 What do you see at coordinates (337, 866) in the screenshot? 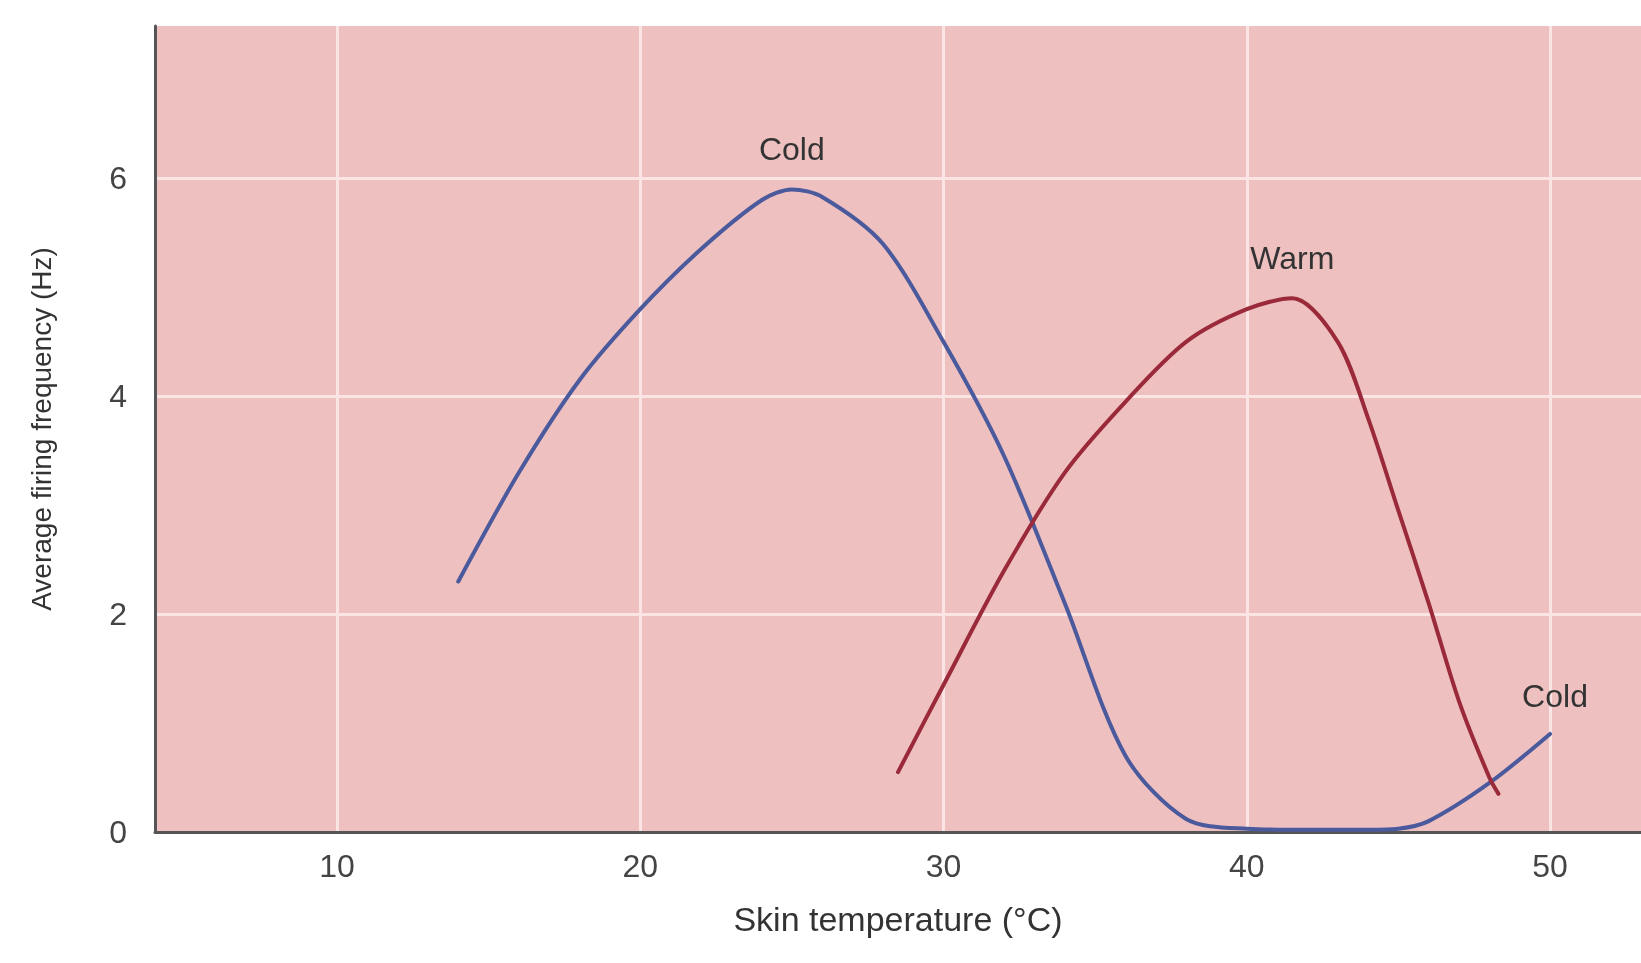
I see `x-tick-label: 10` at bounding box center [337, 866].